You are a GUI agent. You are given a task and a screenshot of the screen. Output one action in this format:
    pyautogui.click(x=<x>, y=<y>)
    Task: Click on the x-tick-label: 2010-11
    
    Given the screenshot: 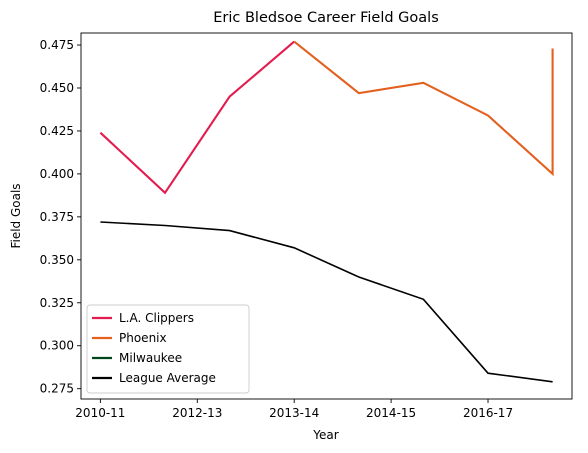 What is the action you would take?
    pyautogui.click(x=100, y=413)
    